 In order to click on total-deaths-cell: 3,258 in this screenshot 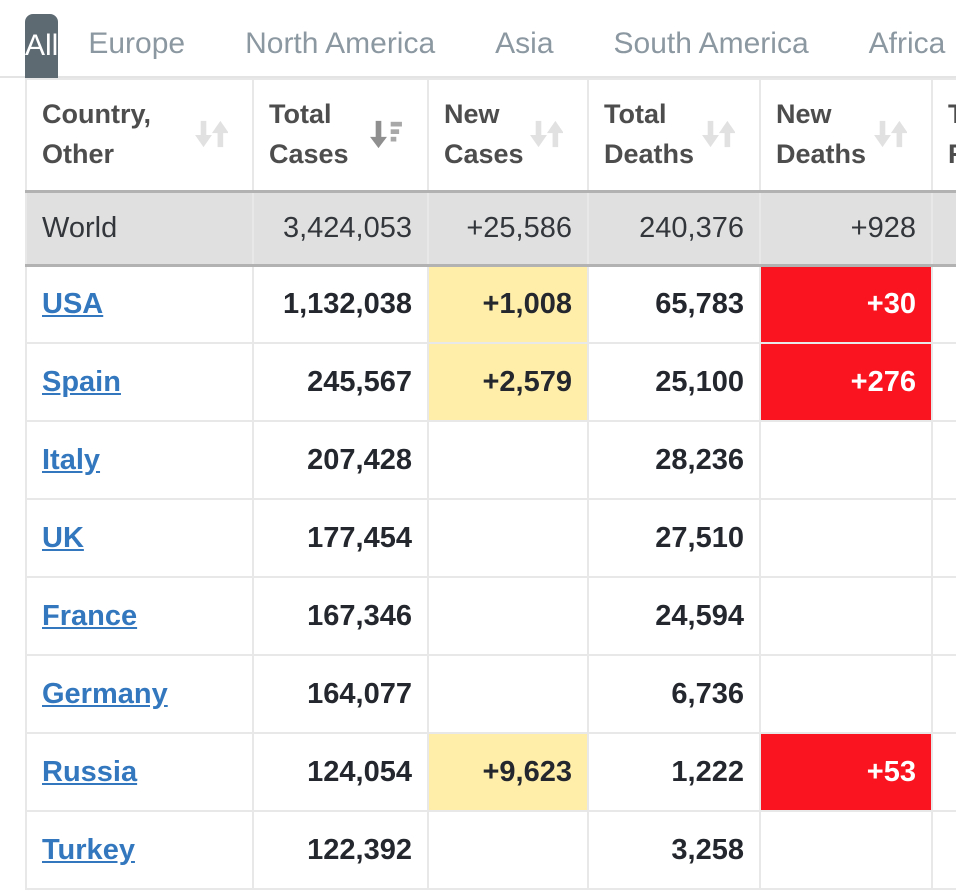, I will do `click(674, 850)`.